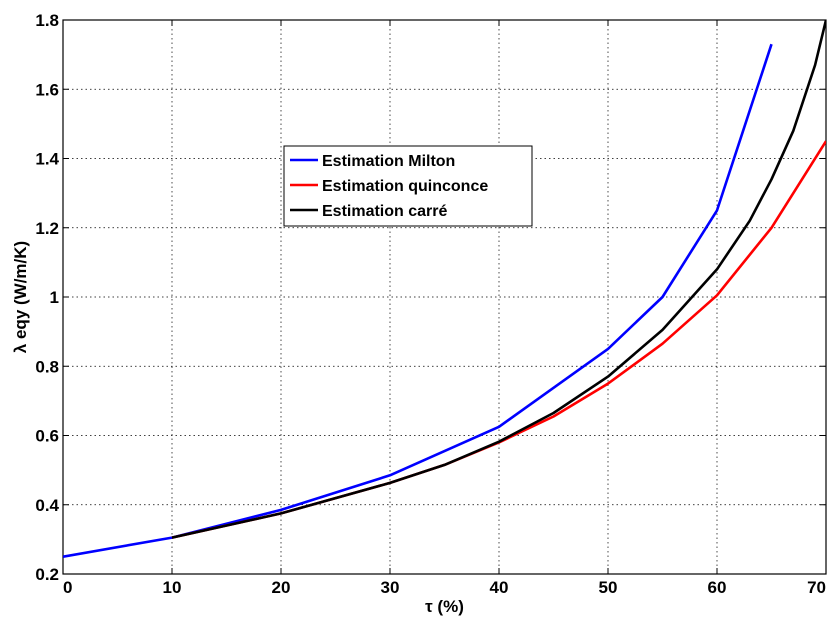 Image resolution: width=836 pixels, height=621 pixels. What do you see at coordinates (47, 228) in the screenshot?
I see `y-tick-label: 1.2` at bounding box center [47, 228].